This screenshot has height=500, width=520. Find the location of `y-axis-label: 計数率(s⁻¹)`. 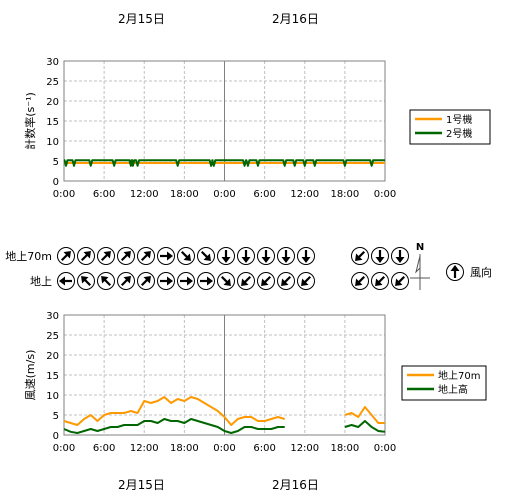

y-axis-label: 計数率(s⁻¹) is located at coordinates (30, 121).